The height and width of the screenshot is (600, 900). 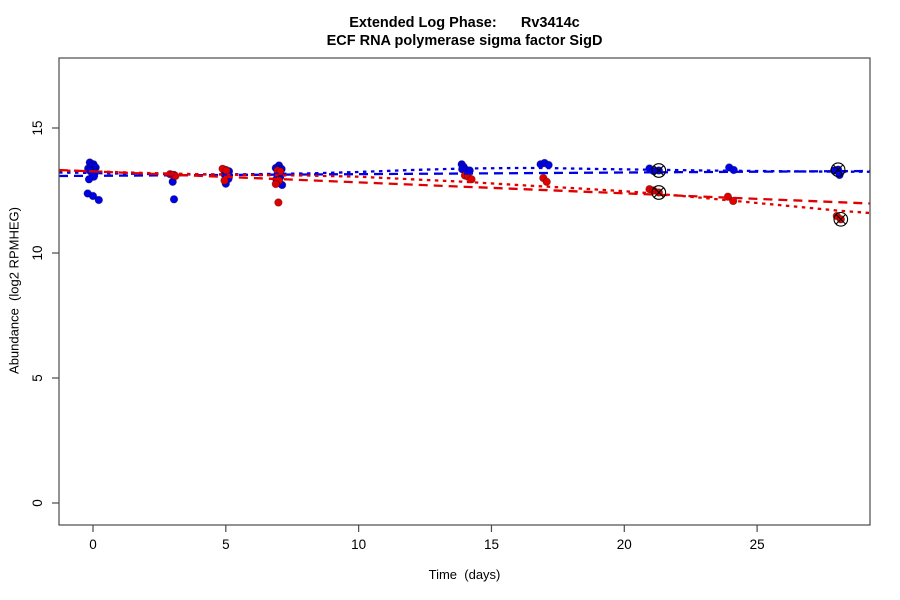 I want to click on x-axis-tick-label: 20, so click(x=624, y=544).